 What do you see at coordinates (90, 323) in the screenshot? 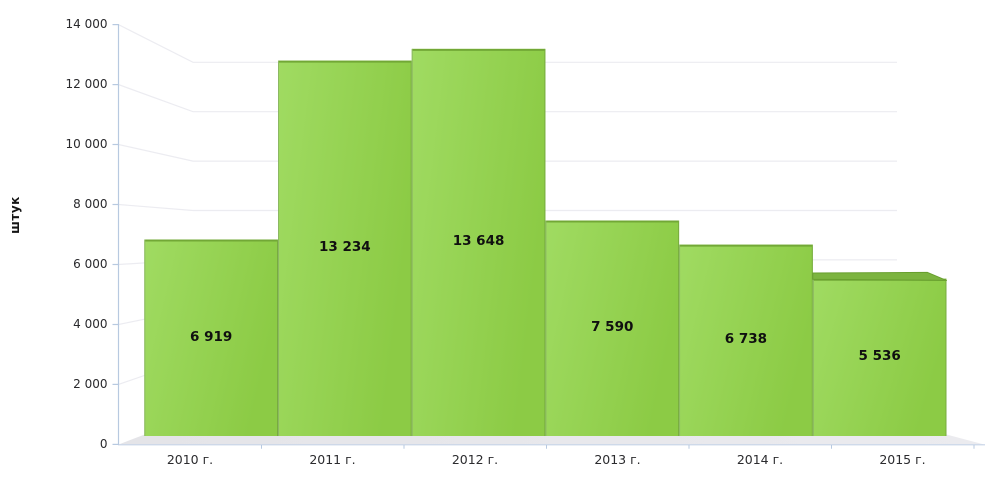
I see `y-tick-label: 4 000` at bounding box center [90, 323].